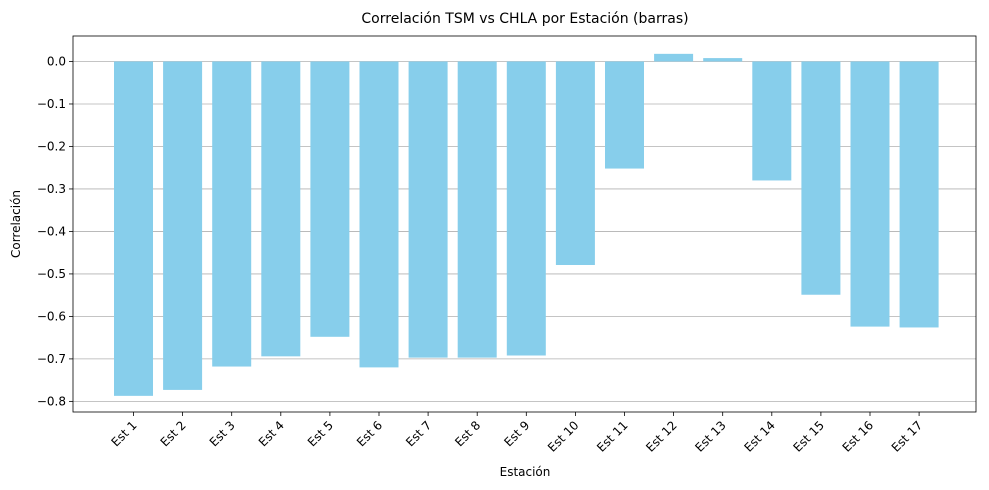 The height and width of the screenshot is (490, 989). Describe the element at coordinates (56, 61) in the screenshot. I see `y-tick-label: 0.0` at that location.